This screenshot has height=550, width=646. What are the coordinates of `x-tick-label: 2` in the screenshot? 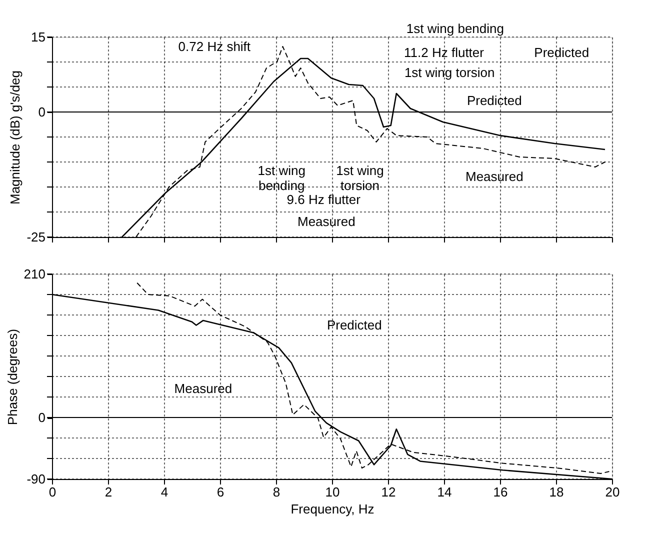 It's located at (108, 492).